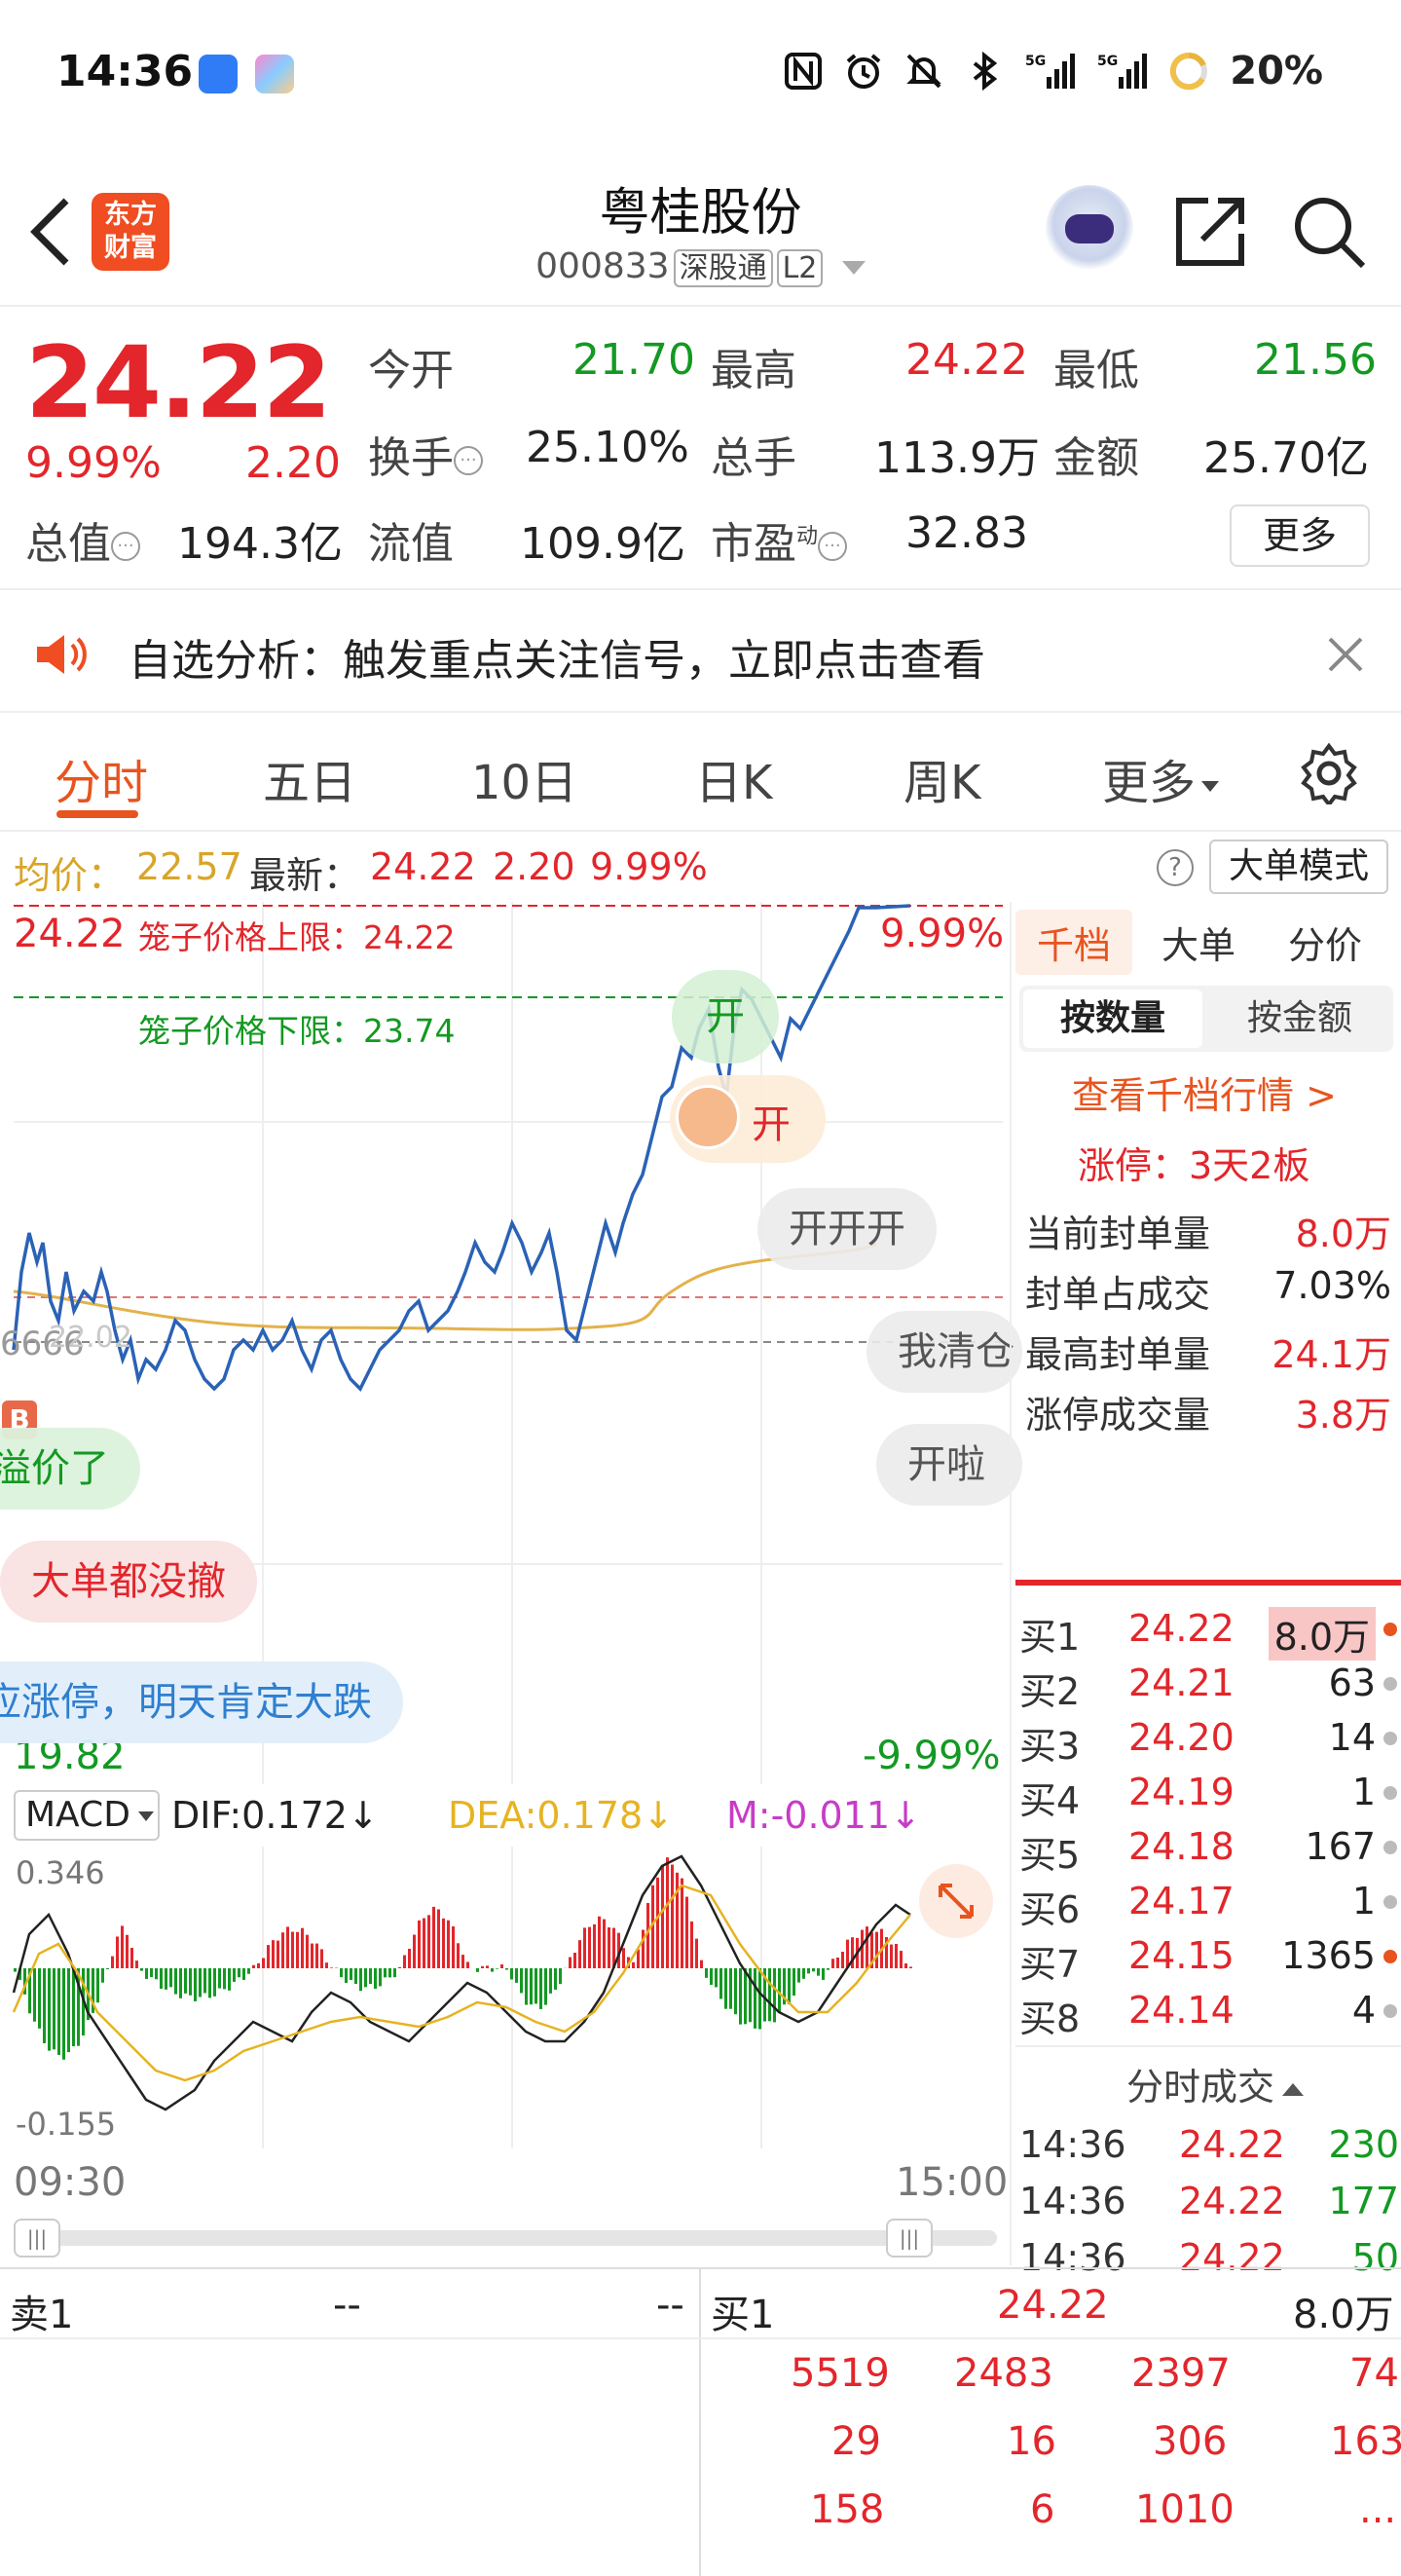  I want to click on buy1-price: 24.22, so click(1053, 2305).